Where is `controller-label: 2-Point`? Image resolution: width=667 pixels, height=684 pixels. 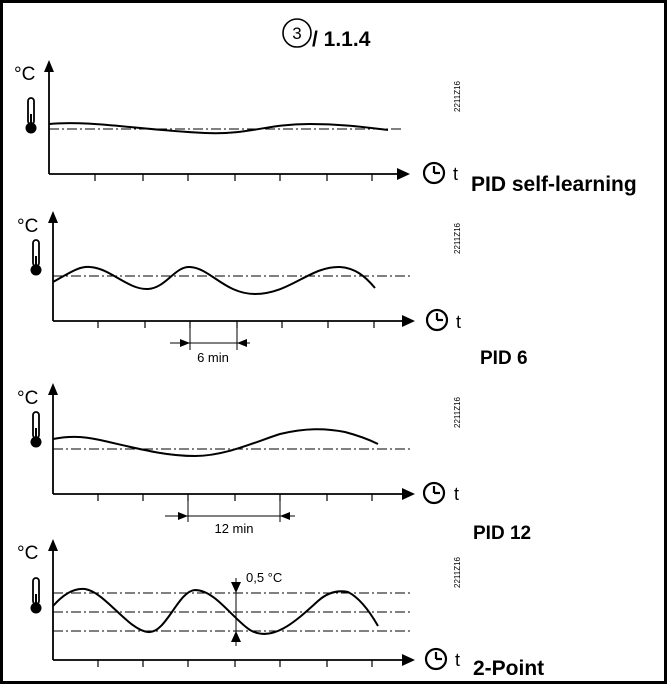 controller-label: 2-Point is located at coordinates (508, 668).